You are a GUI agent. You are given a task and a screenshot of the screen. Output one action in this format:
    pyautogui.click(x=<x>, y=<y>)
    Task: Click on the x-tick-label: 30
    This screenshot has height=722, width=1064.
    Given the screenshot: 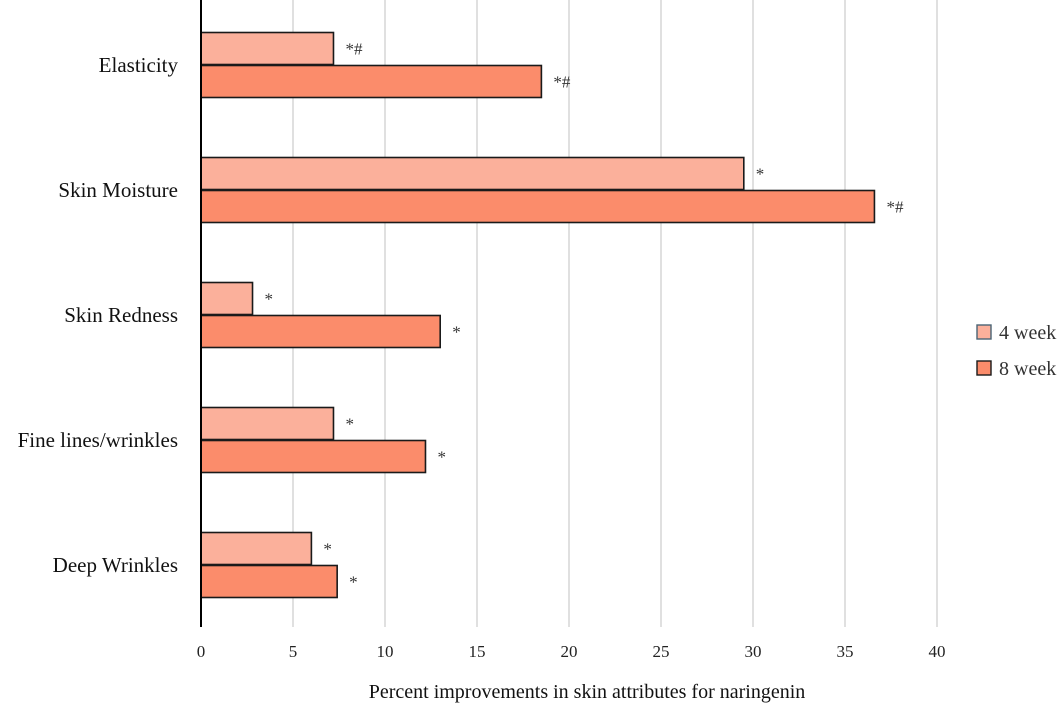 What is the action you would take?
    pyautogui.click(x=753, y=651)
    